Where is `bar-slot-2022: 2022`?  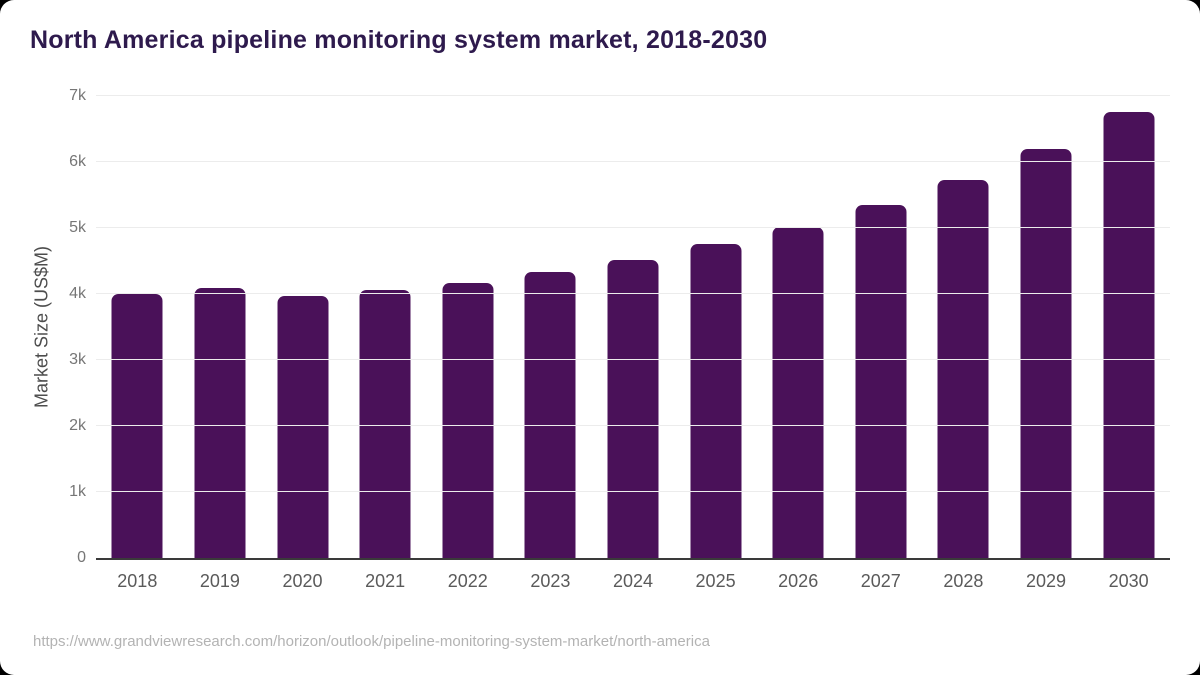
bar-slot-2022: 2022 is located at coordinates (467, 343).